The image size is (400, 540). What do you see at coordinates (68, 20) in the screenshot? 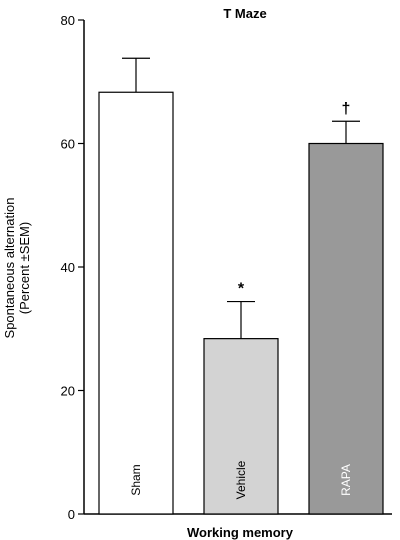
I see `y-tick-label: 80` at bounding box center [68, 20].